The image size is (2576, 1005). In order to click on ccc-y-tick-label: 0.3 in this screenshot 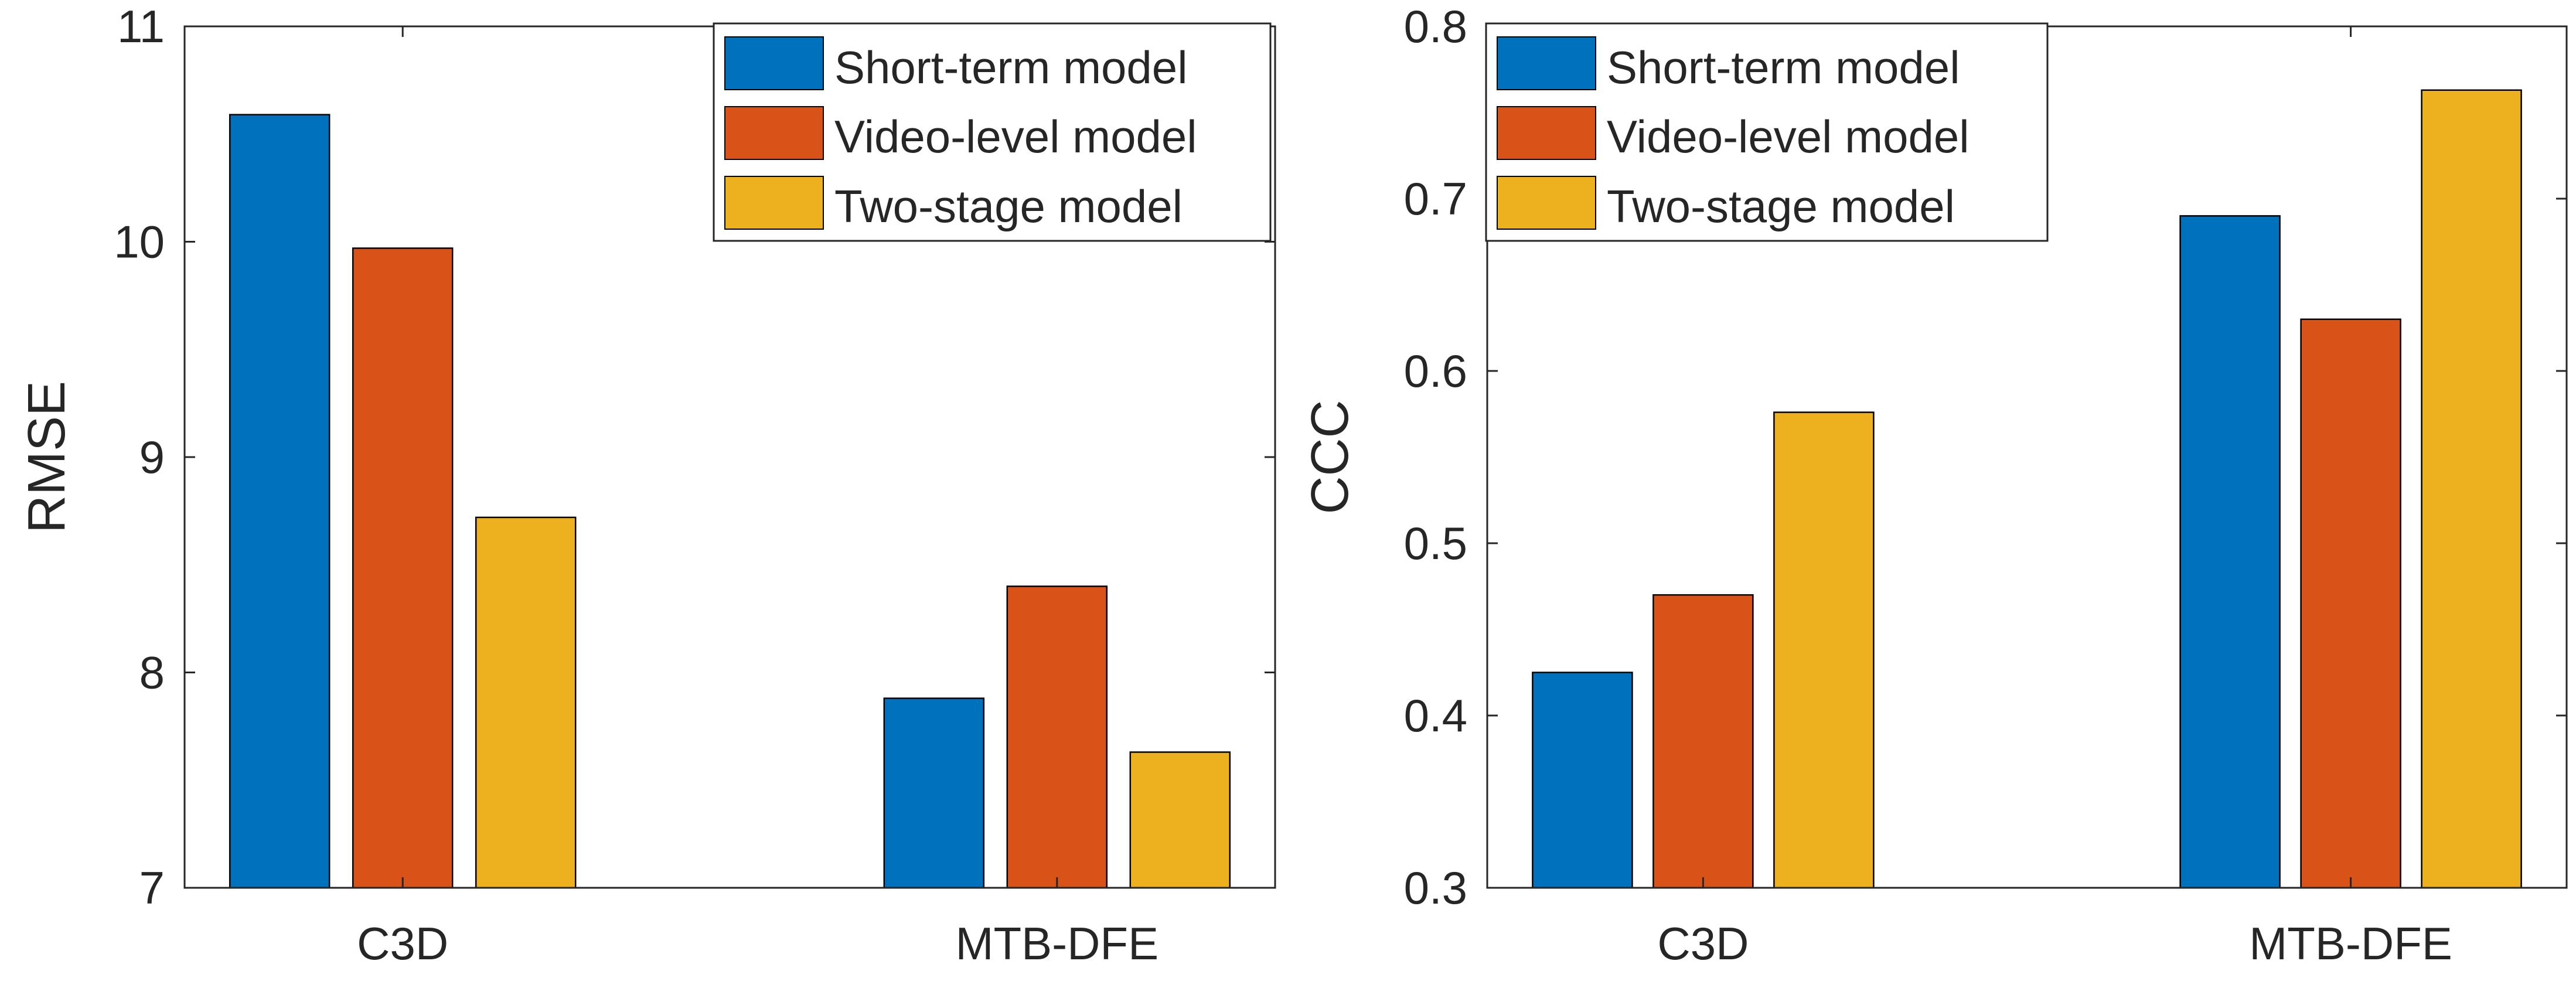, I will do `click(1435, 888)`.